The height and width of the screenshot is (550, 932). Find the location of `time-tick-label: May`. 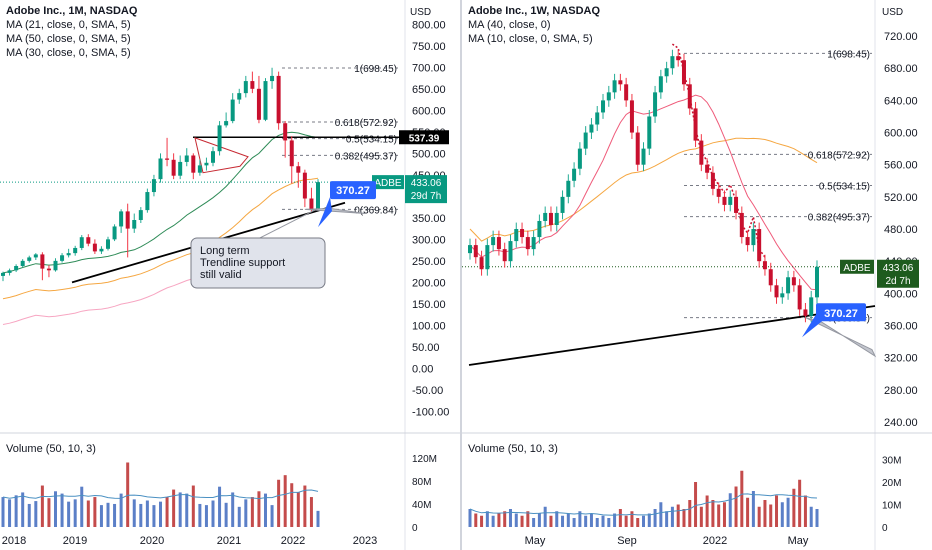

time-tick-label: May is located at coordinates (535, 541).